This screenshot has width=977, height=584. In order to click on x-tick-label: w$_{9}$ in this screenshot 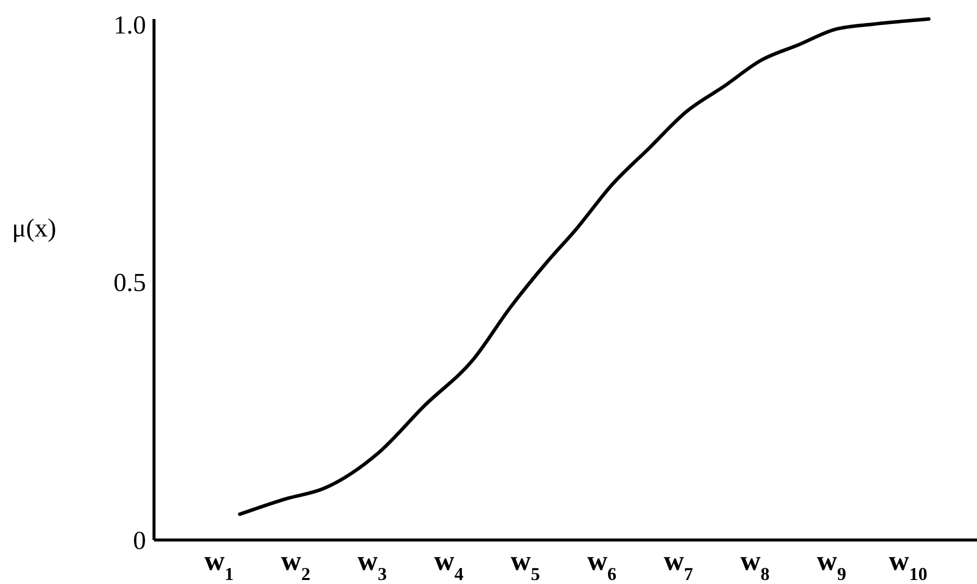, I will do `click(831, 565)`.